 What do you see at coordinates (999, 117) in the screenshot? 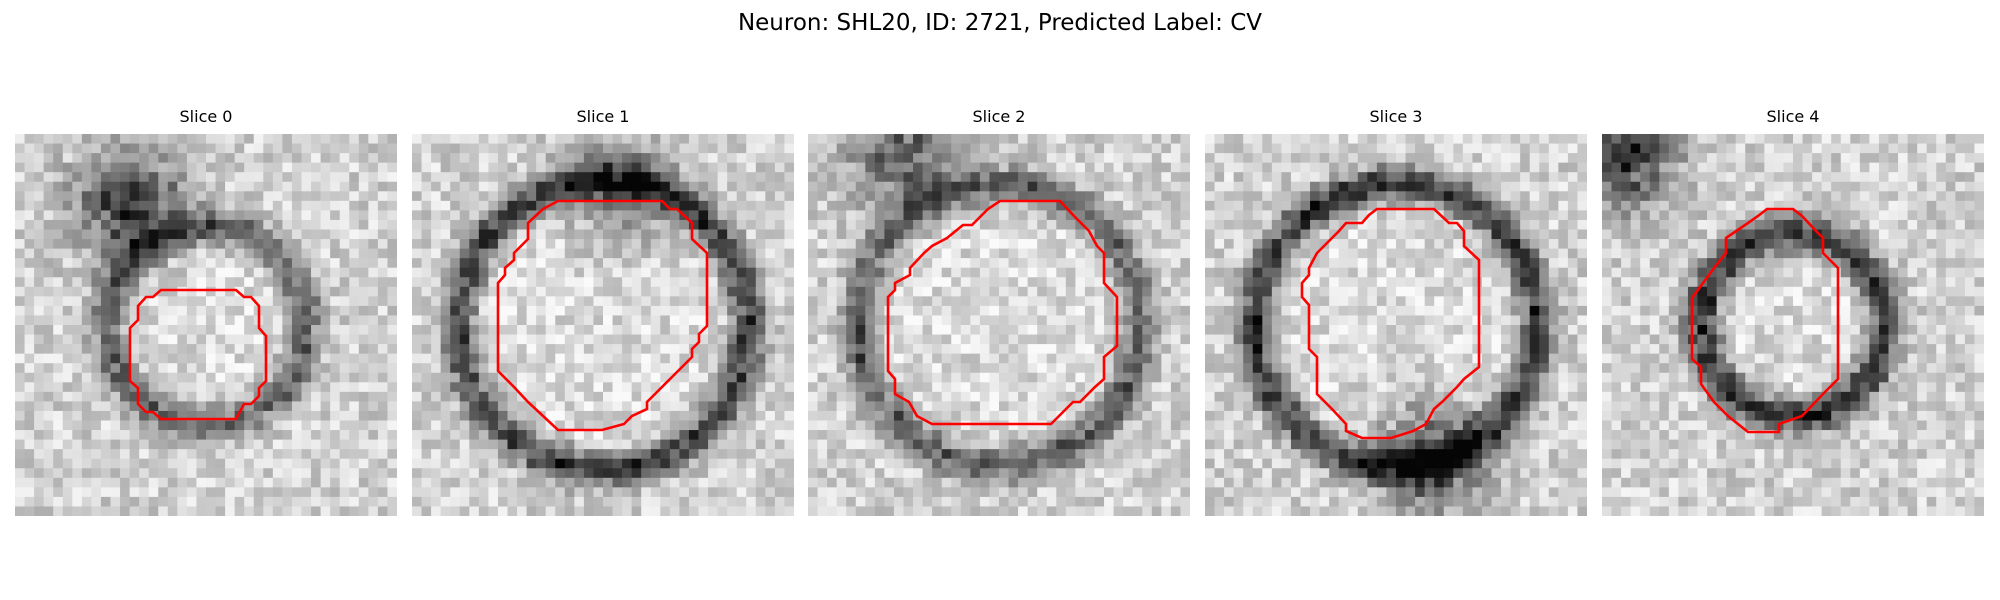
I see `panel-title: Slice 2` at bounding box center [999, 117].